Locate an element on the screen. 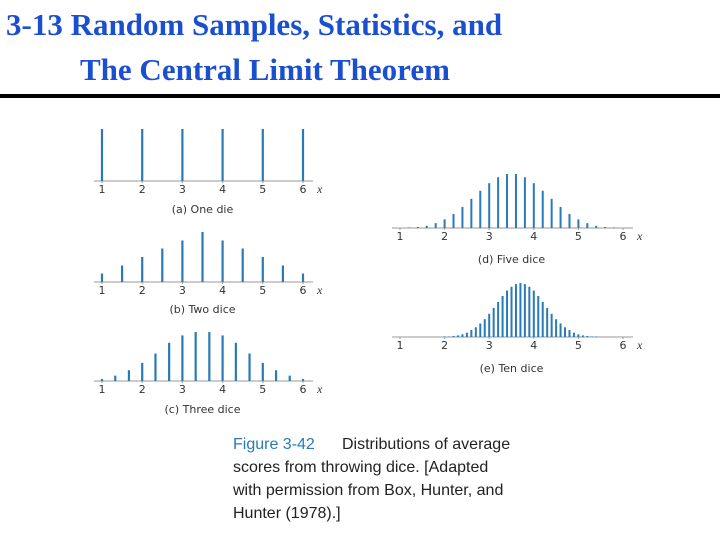  title-rule is located at coordinates (360, 96).